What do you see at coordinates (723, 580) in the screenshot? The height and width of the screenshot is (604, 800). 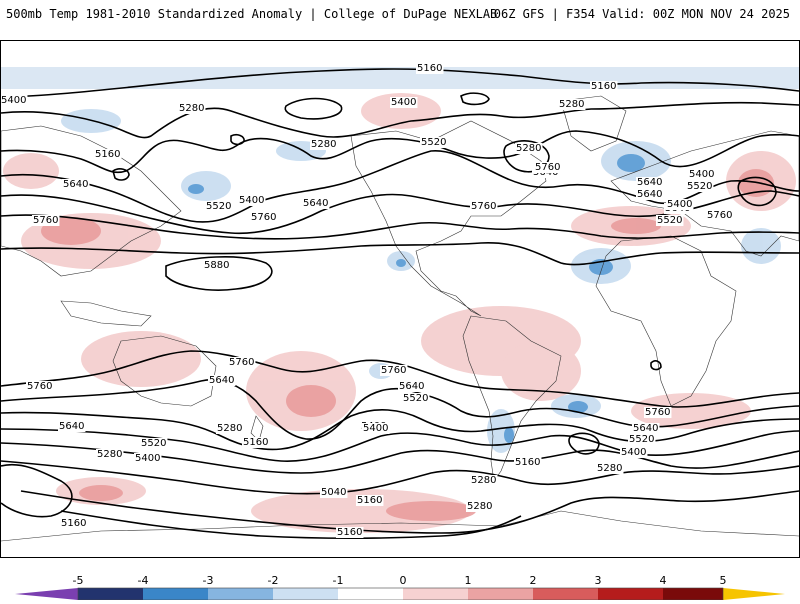 I see `colorbar-tick-label: 5` at bounding box center [723, 580].